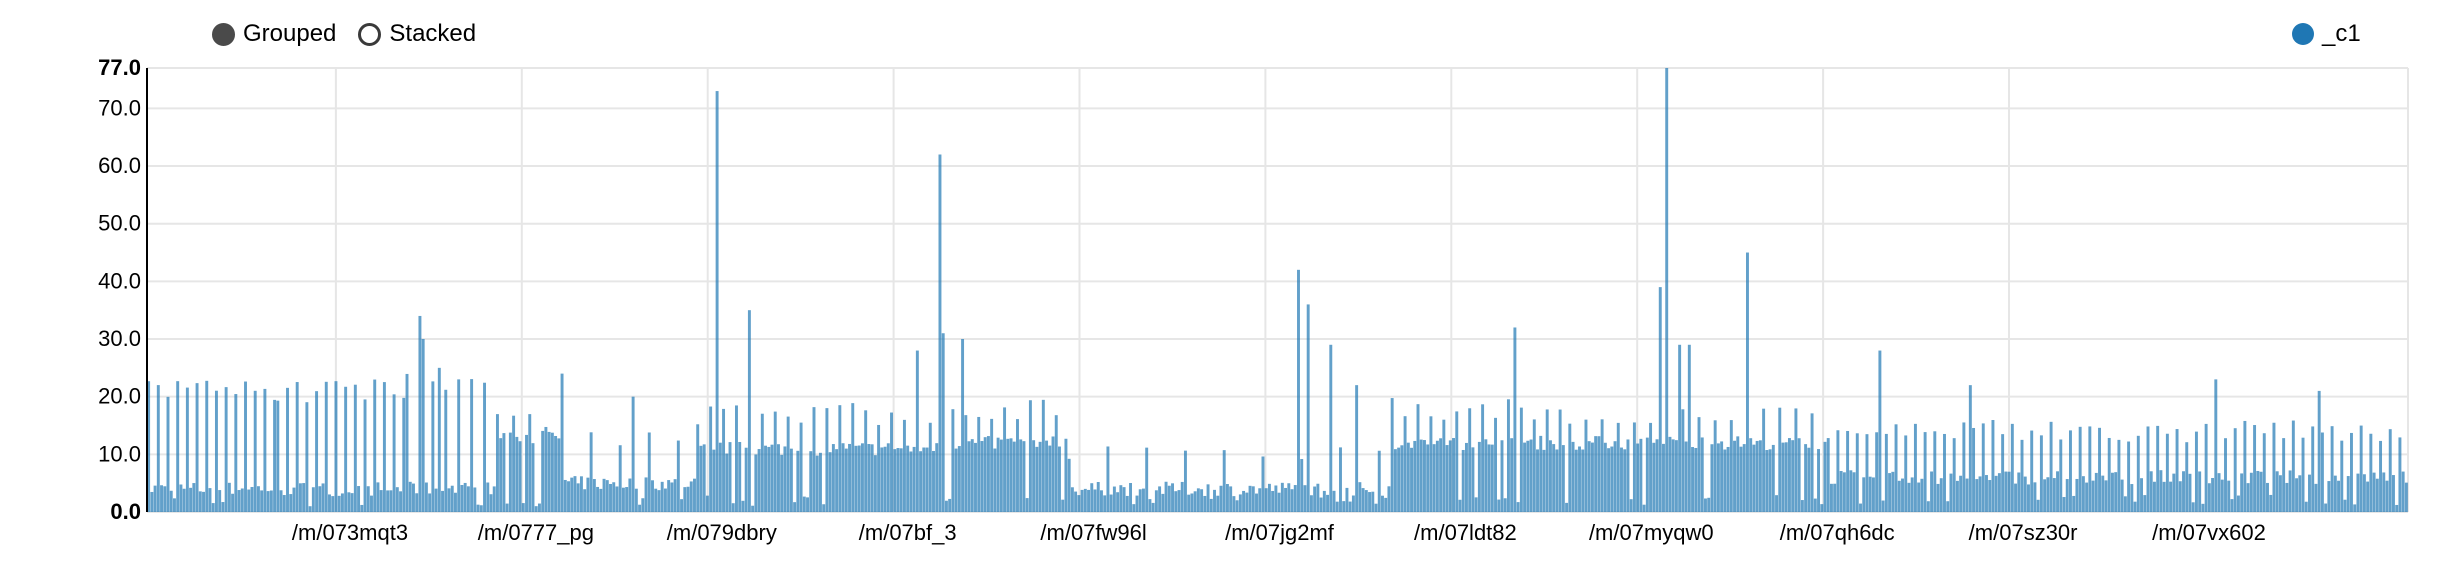 The image size is (2454, 578). Describe the element at coordinates (223, 34) in the screenshot. I see `grouped-radio-icon` at that location.